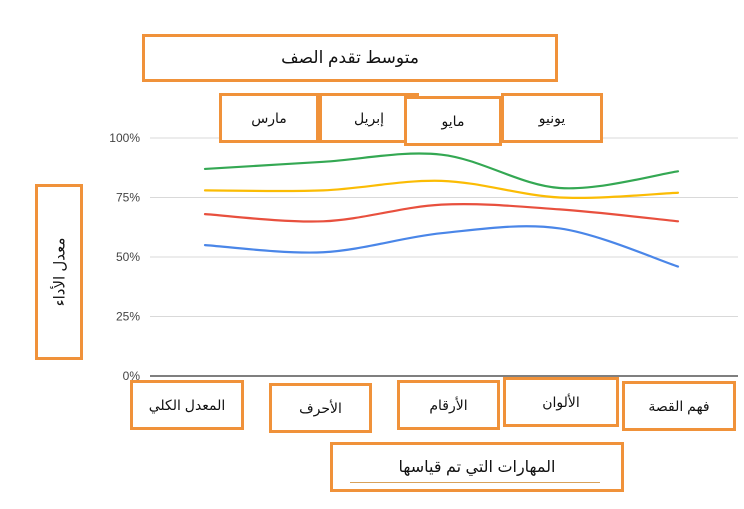 This screenshot has width=744, height=509. What do you see at coordinates (477, 467) in the screenshot?
I see `x-axis-label: المهارات التي تم قياسها` at bounding box center [477, 467].